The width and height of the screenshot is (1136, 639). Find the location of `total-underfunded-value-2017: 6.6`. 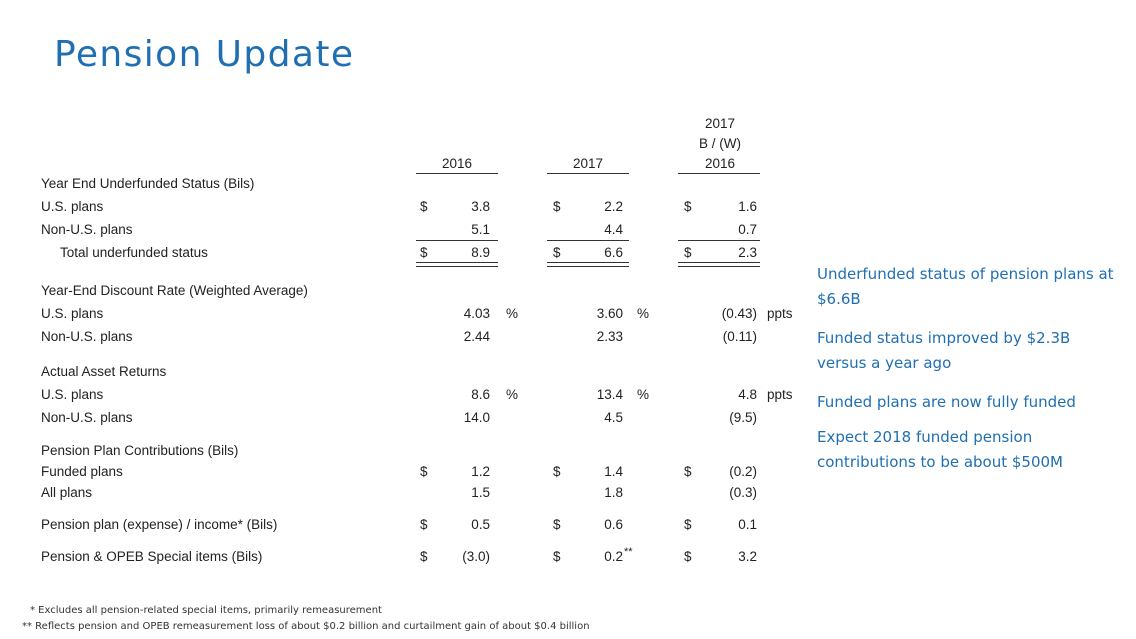

total-underfunded-value-2017: 6.6 is located at coordinates (613, 252).